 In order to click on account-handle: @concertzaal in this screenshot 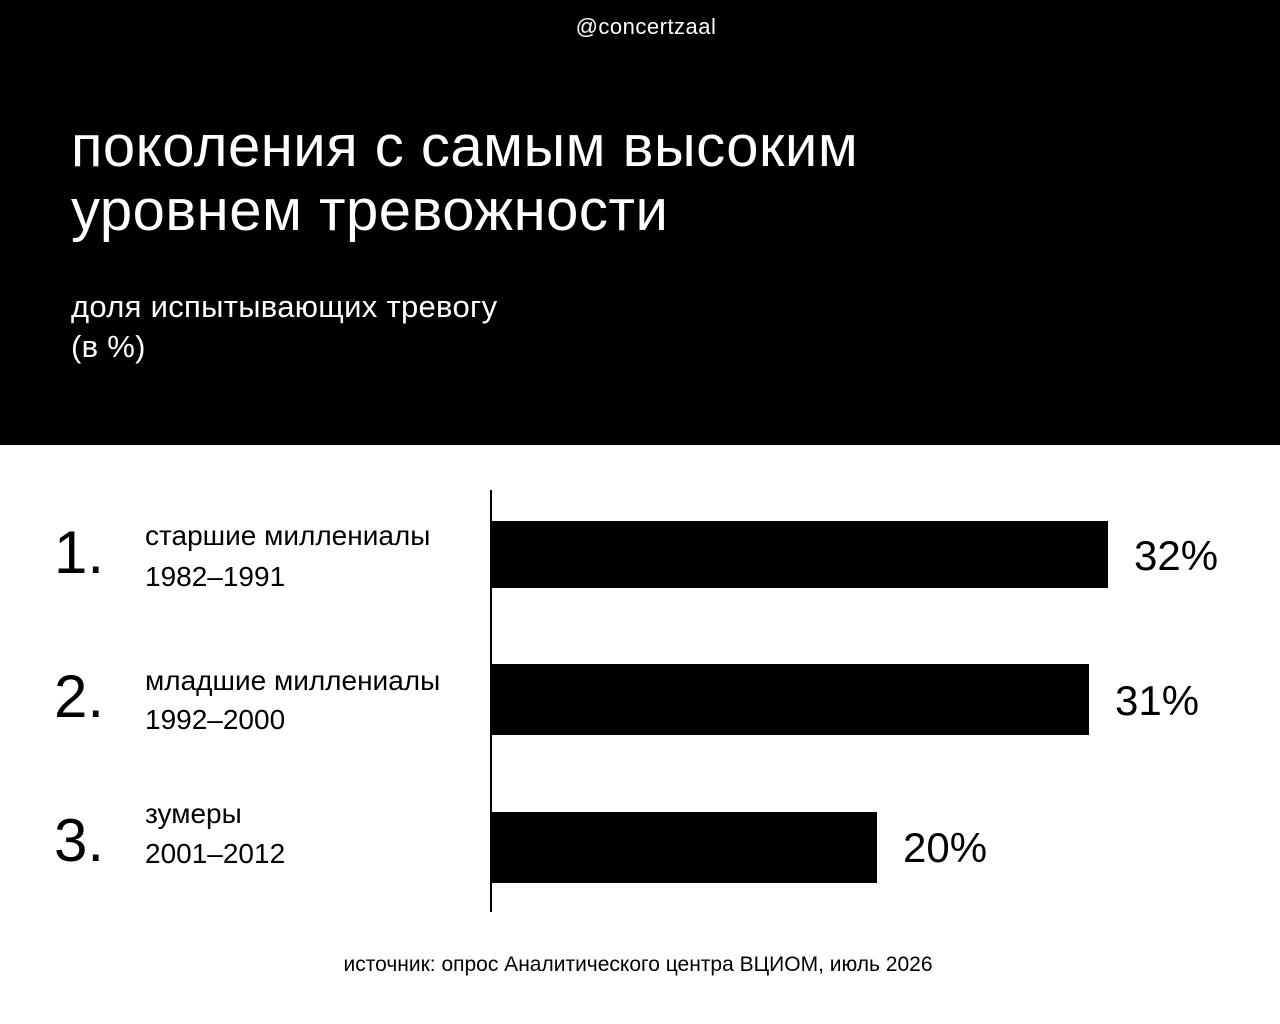, I will do `click(646, 26)`.